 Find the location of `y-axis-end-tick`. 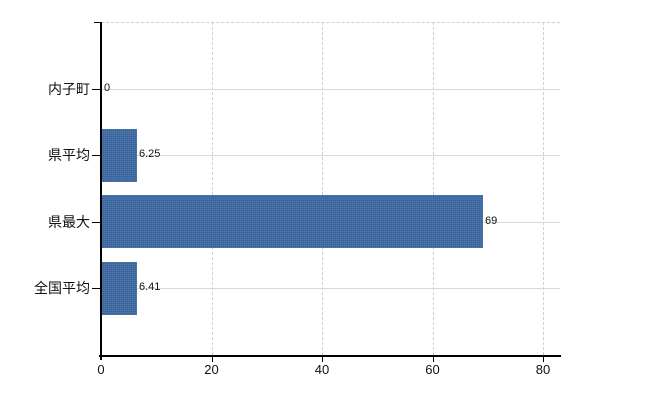

y-axis-end-tick is located at coordinates (97, 22).